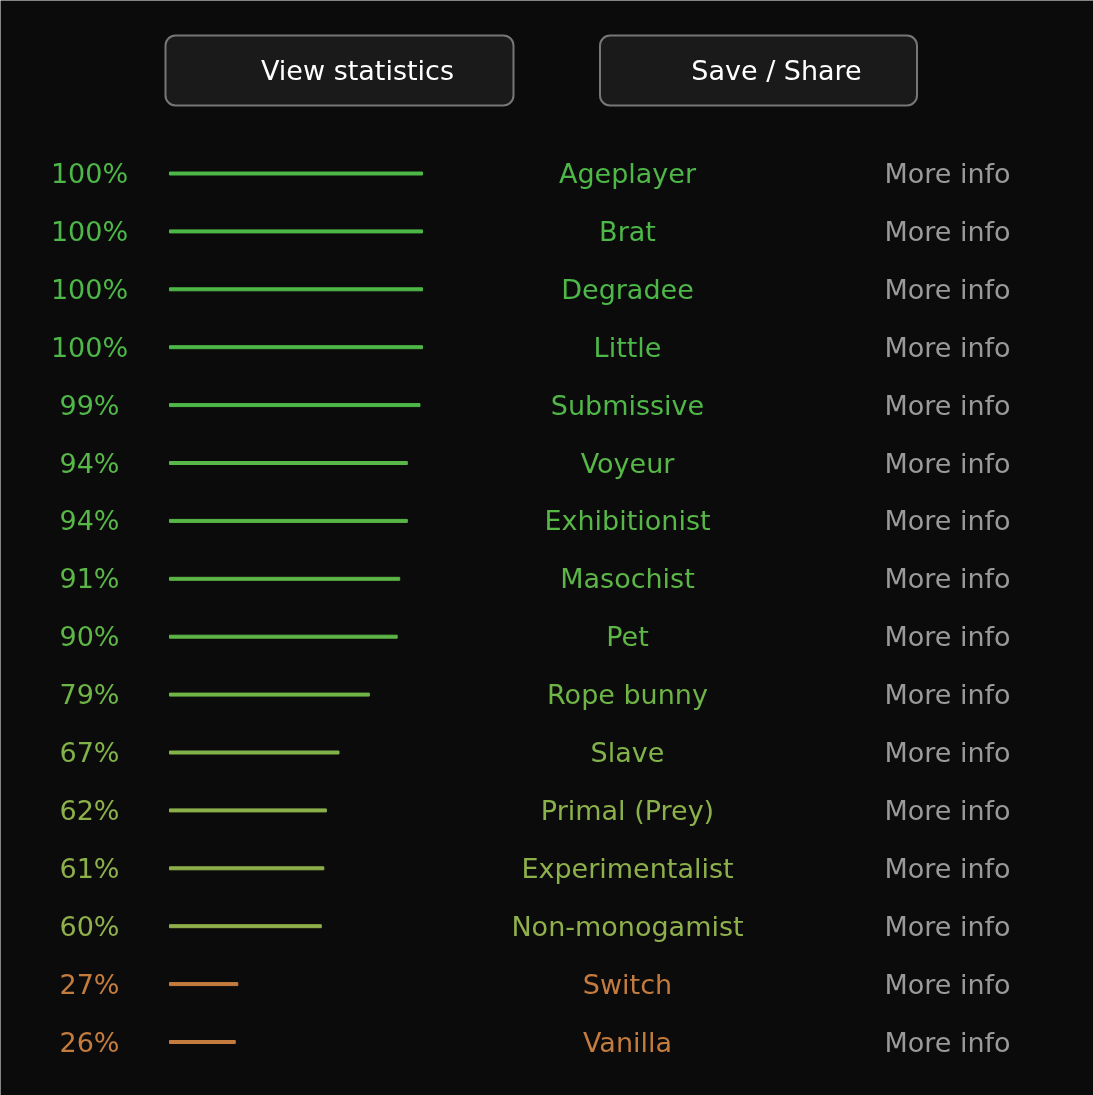 This screenshot has height=1095, width=1093. Describe the element at coordinates (89, 695) in the screenshot. I see `data-label: 79%` at that location.